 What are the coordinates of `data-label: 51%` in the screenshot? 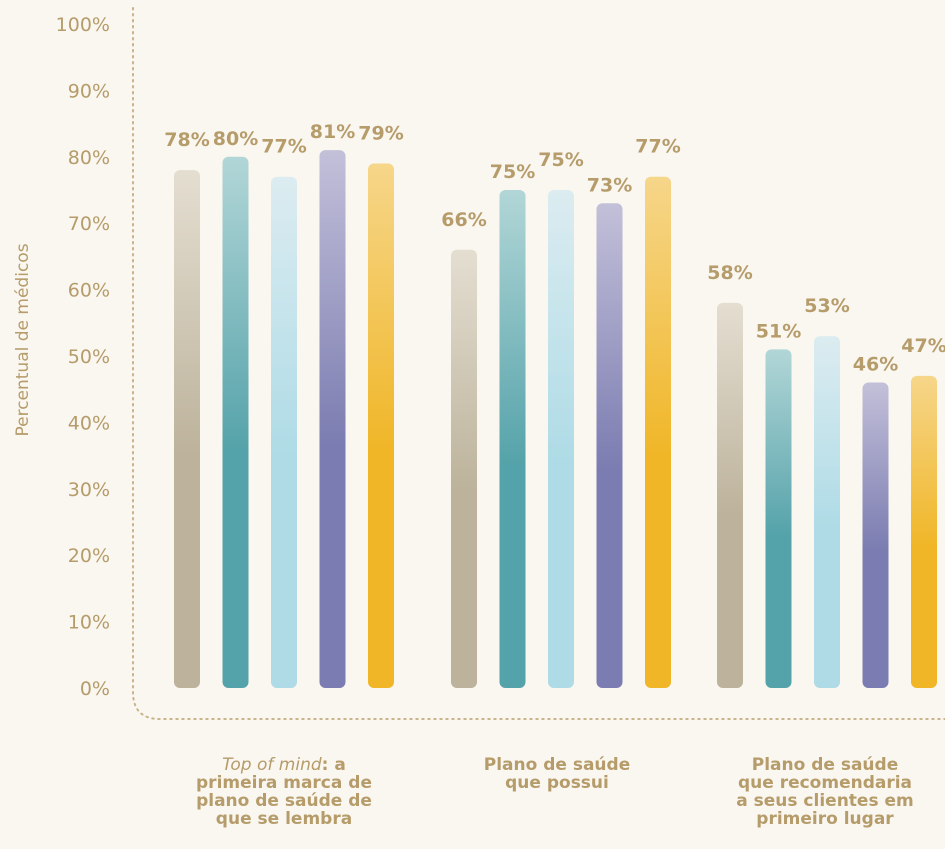 It's located at (778, 331).